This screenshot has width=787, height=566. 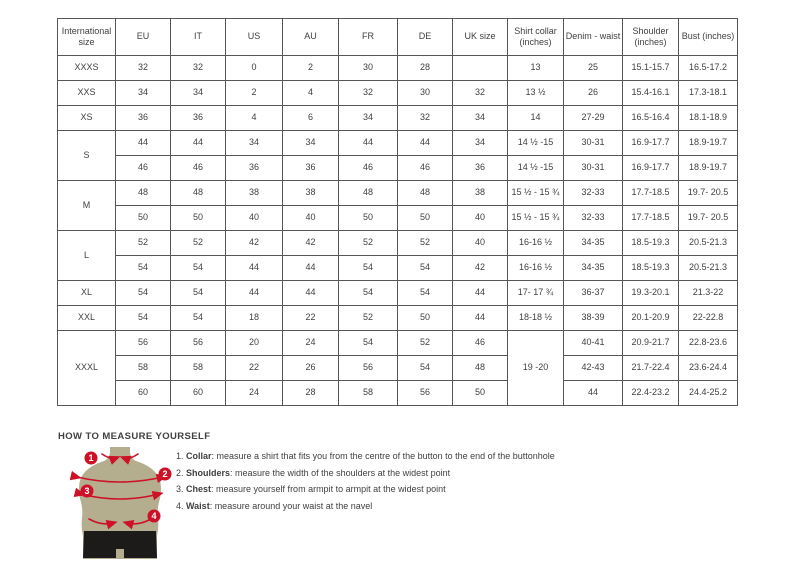 I want to click on table-cell: 40, so click(x=480, y=218).